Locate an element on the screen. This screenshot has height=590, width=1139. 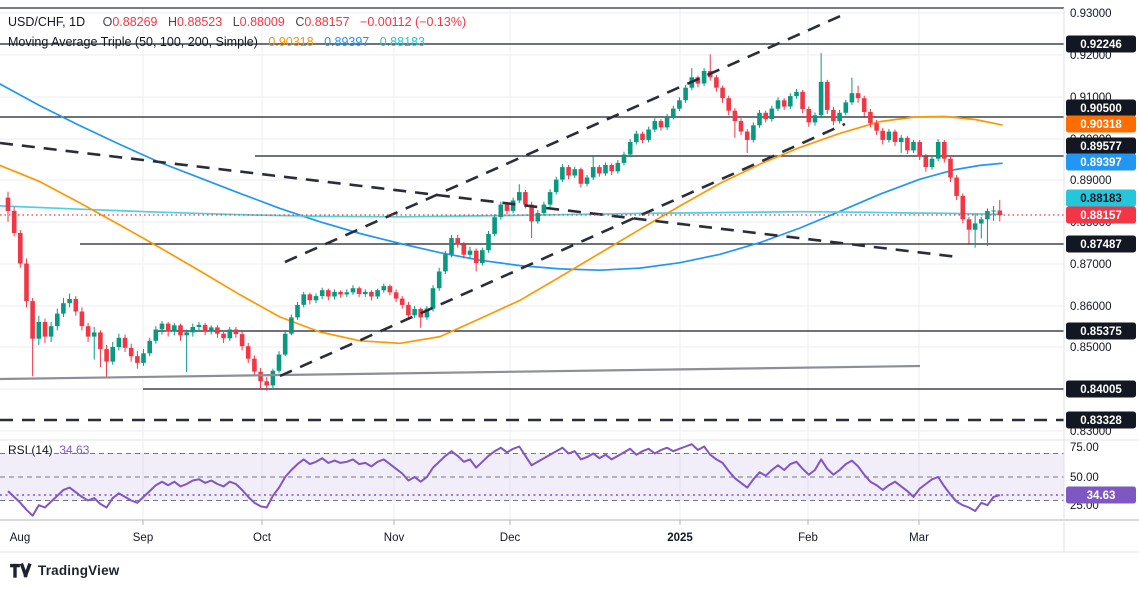
price-axis-badge: 0.84005 is located at coordinates (1101, 389).